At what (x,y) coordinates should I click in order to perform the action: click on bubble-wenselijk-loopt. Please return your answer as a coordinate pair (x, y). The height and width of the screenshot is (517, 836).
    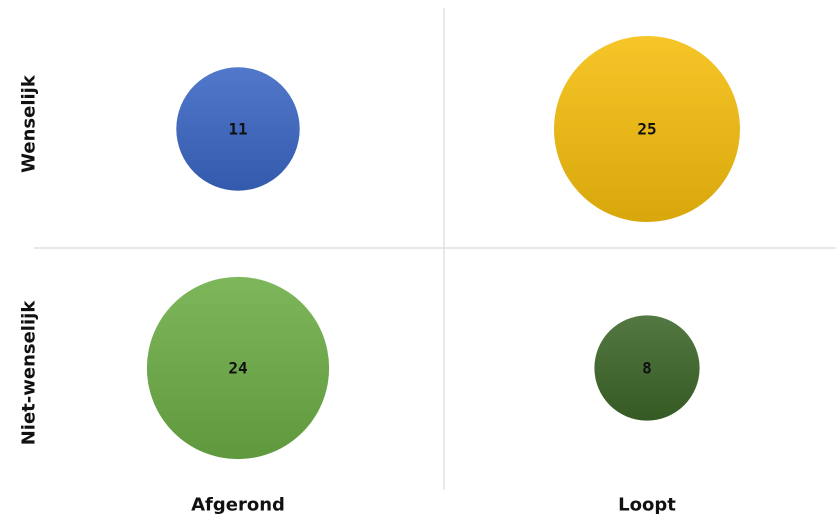
    Looking at the image, I should click on (647, 129).